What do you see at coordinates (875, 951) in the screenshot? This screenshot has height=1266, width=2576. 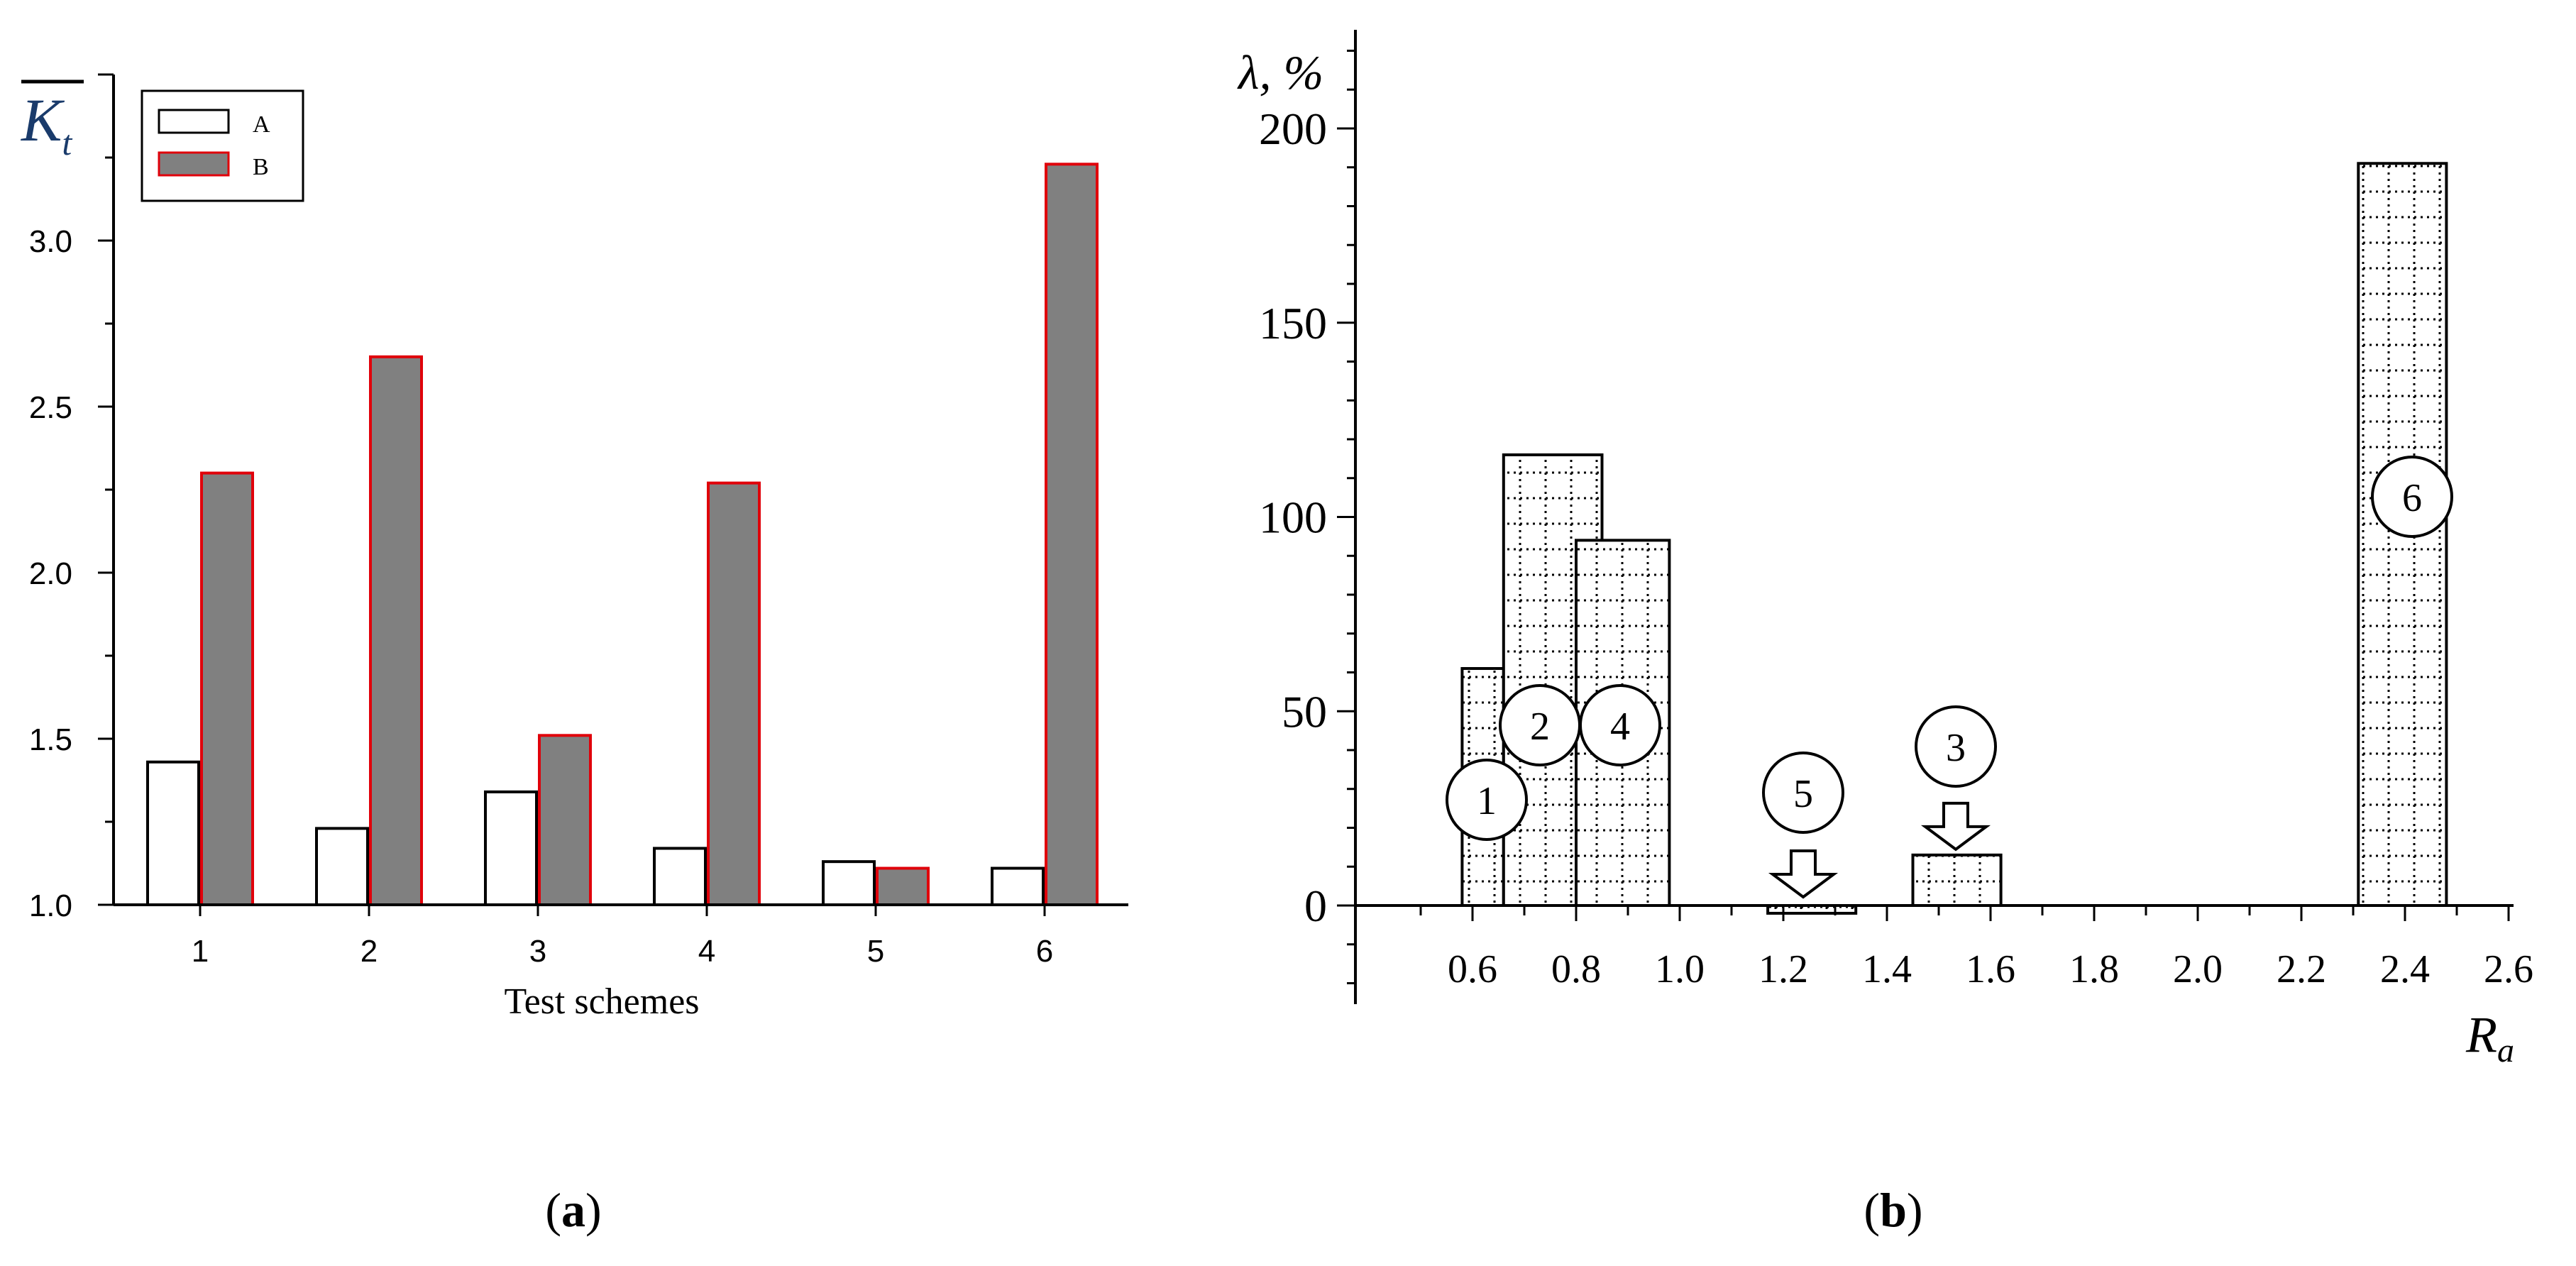 I see `a-x-tick-label: 5` at bounding box center [875, 951].